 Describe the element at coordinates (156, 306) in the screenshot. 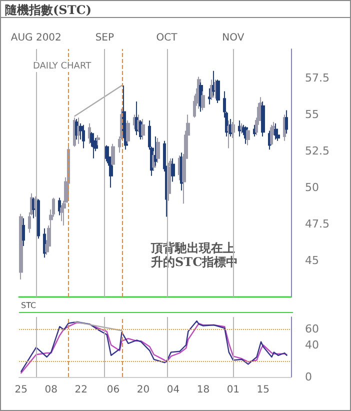

I see `chart-title: STC` at that location.